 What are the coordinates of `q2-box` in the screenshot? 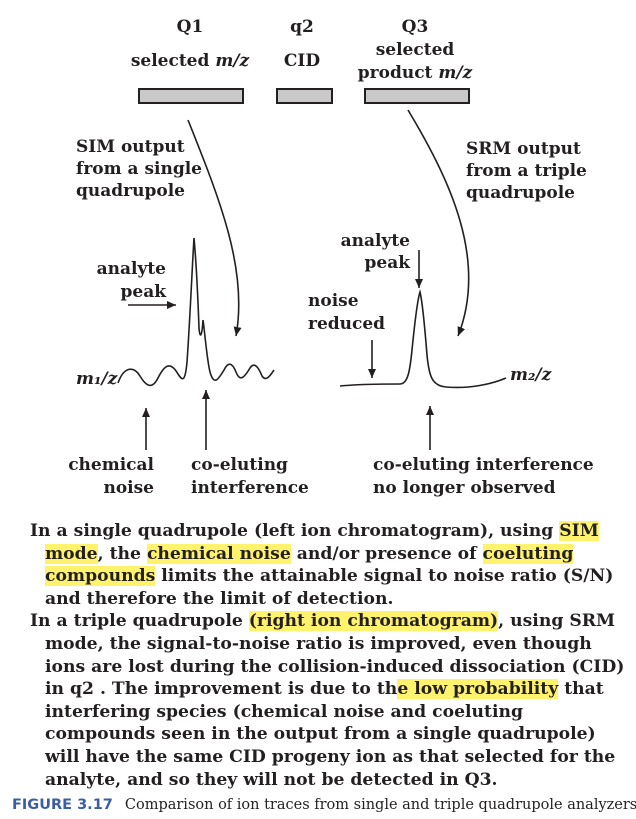 It's located at (304, 96).